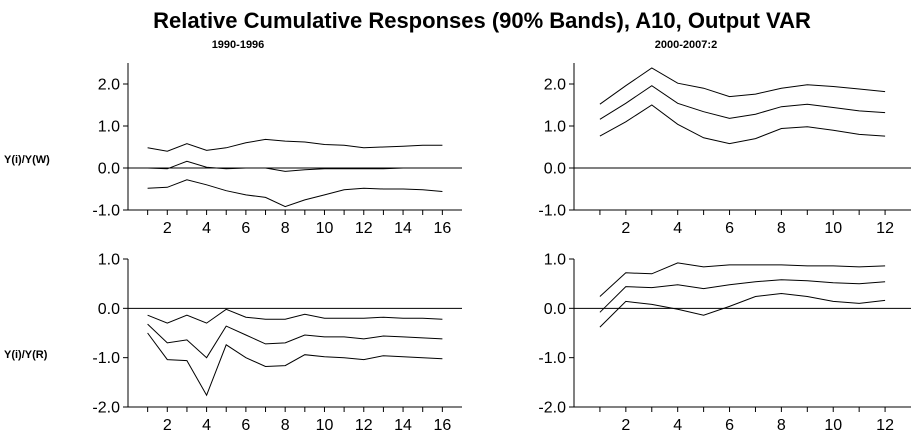 The image size is (912, 439). What do you see at coordinates (238, 45) in the screenshot?
I see `column-title-left: 1990-1996` at bounding box center [238, 45].